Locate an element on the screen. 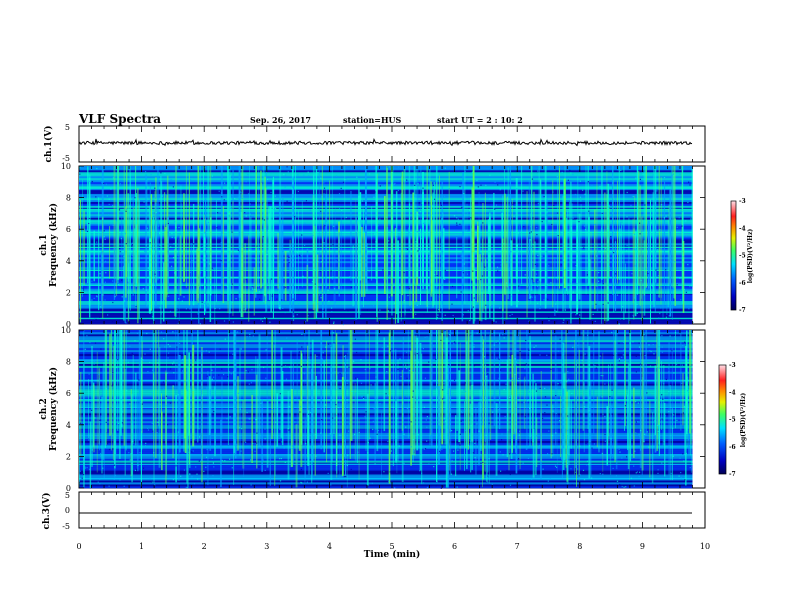 The width and height of the screenshot is (792, 612). freq-tick-label: 4 is located at coordinates (68, 425).